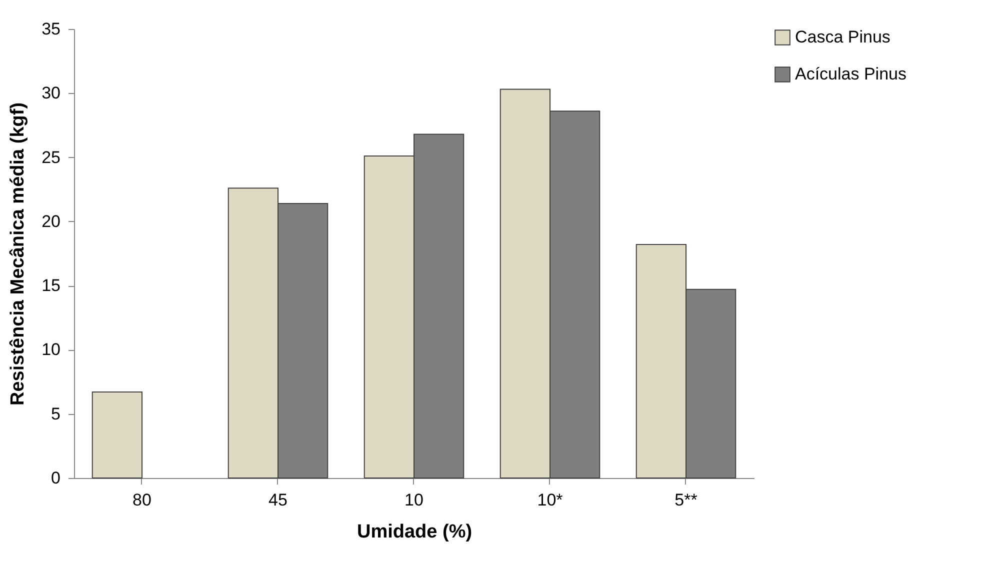  What do you see at coordinates (414, 500) in the screenshot?
I see `x-tick-label: 10` at bounding box center [414, 500].